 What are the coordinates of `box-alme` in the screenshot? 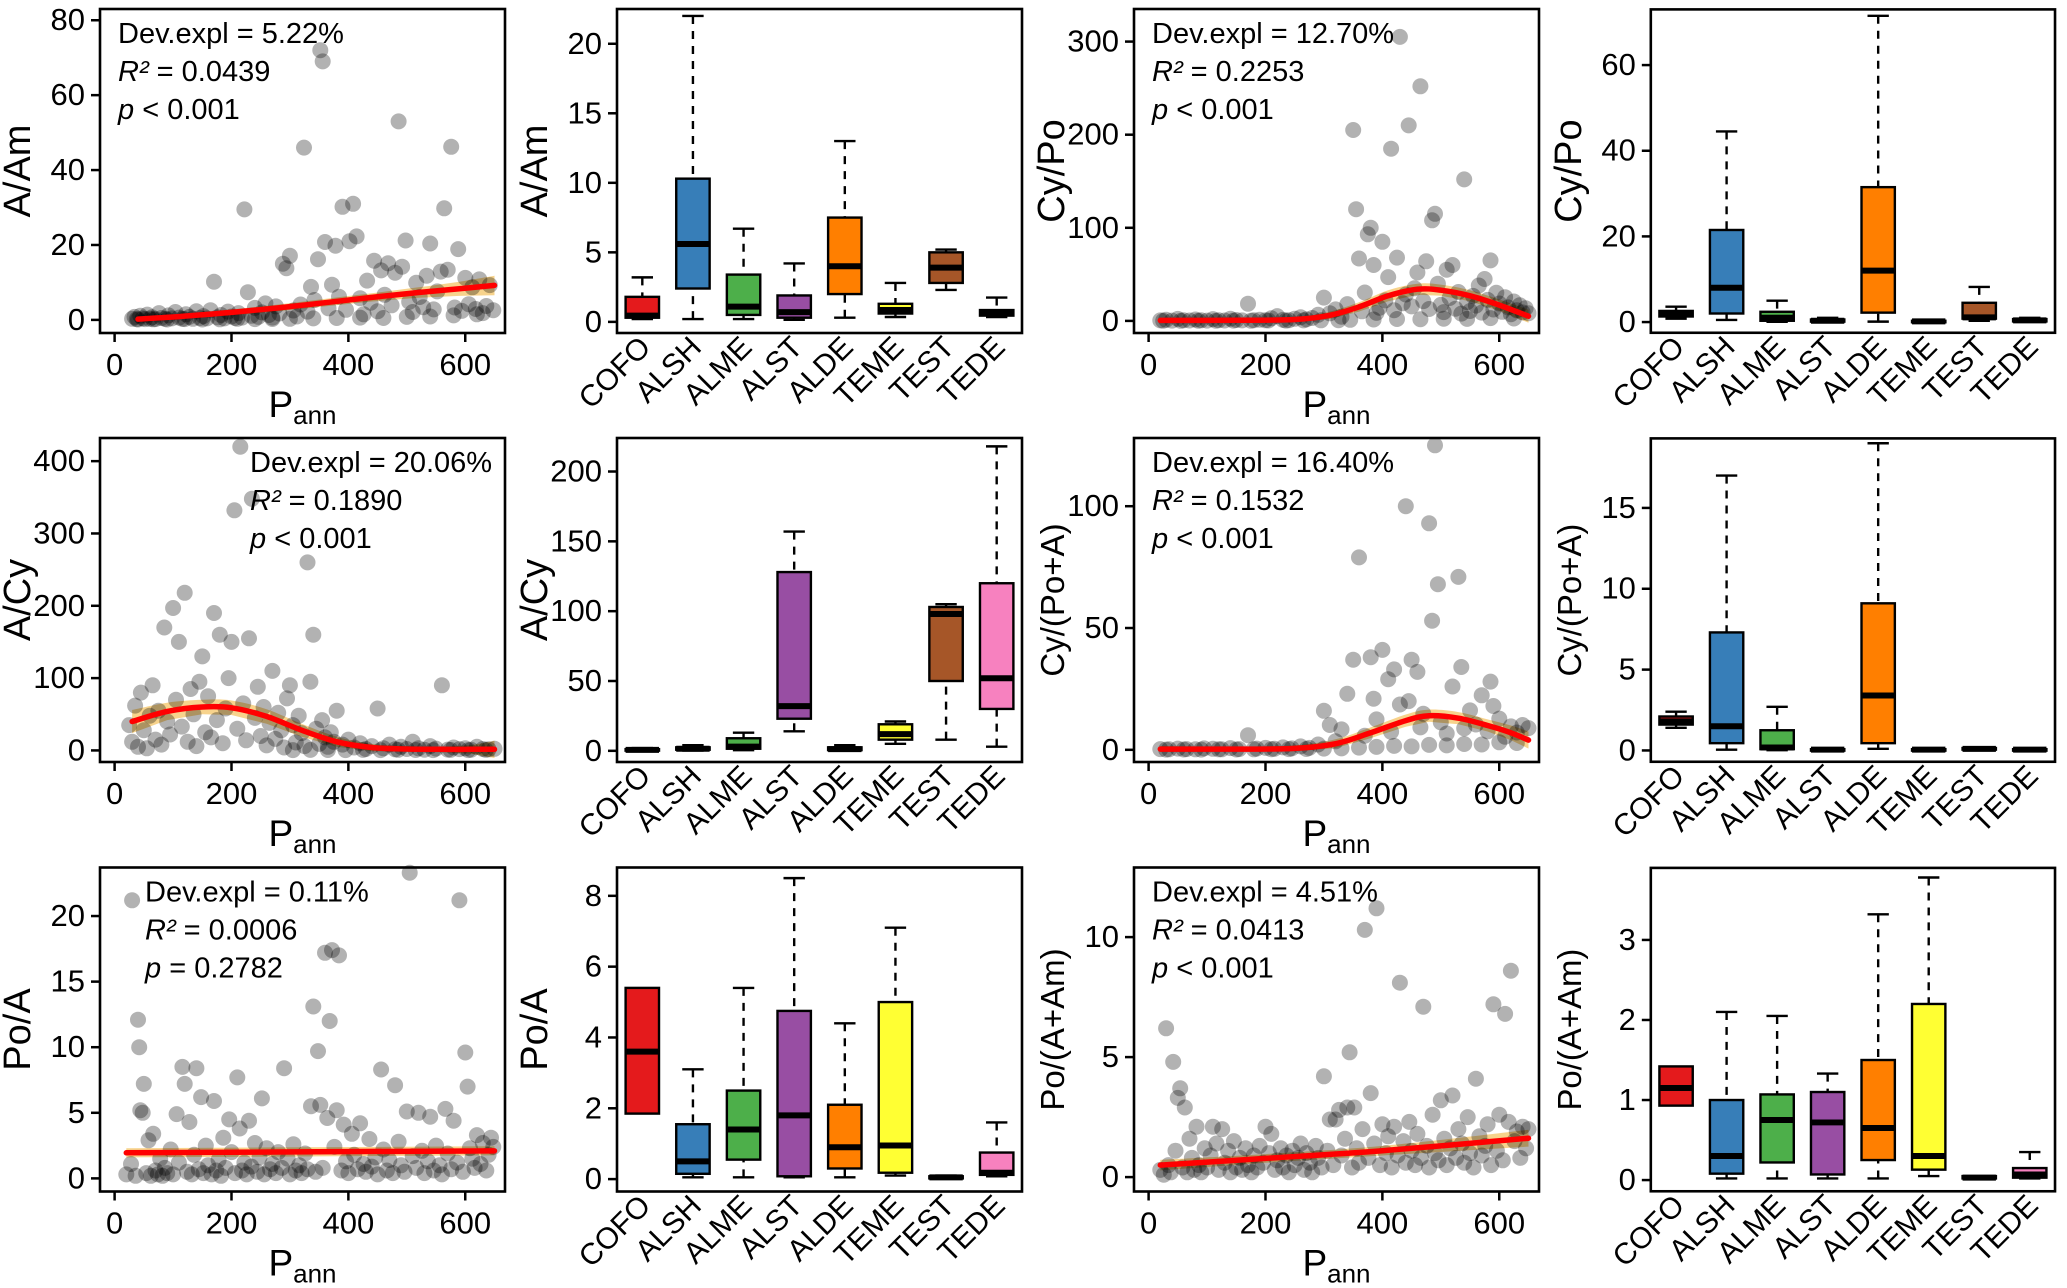 It's located at (743, 1125).